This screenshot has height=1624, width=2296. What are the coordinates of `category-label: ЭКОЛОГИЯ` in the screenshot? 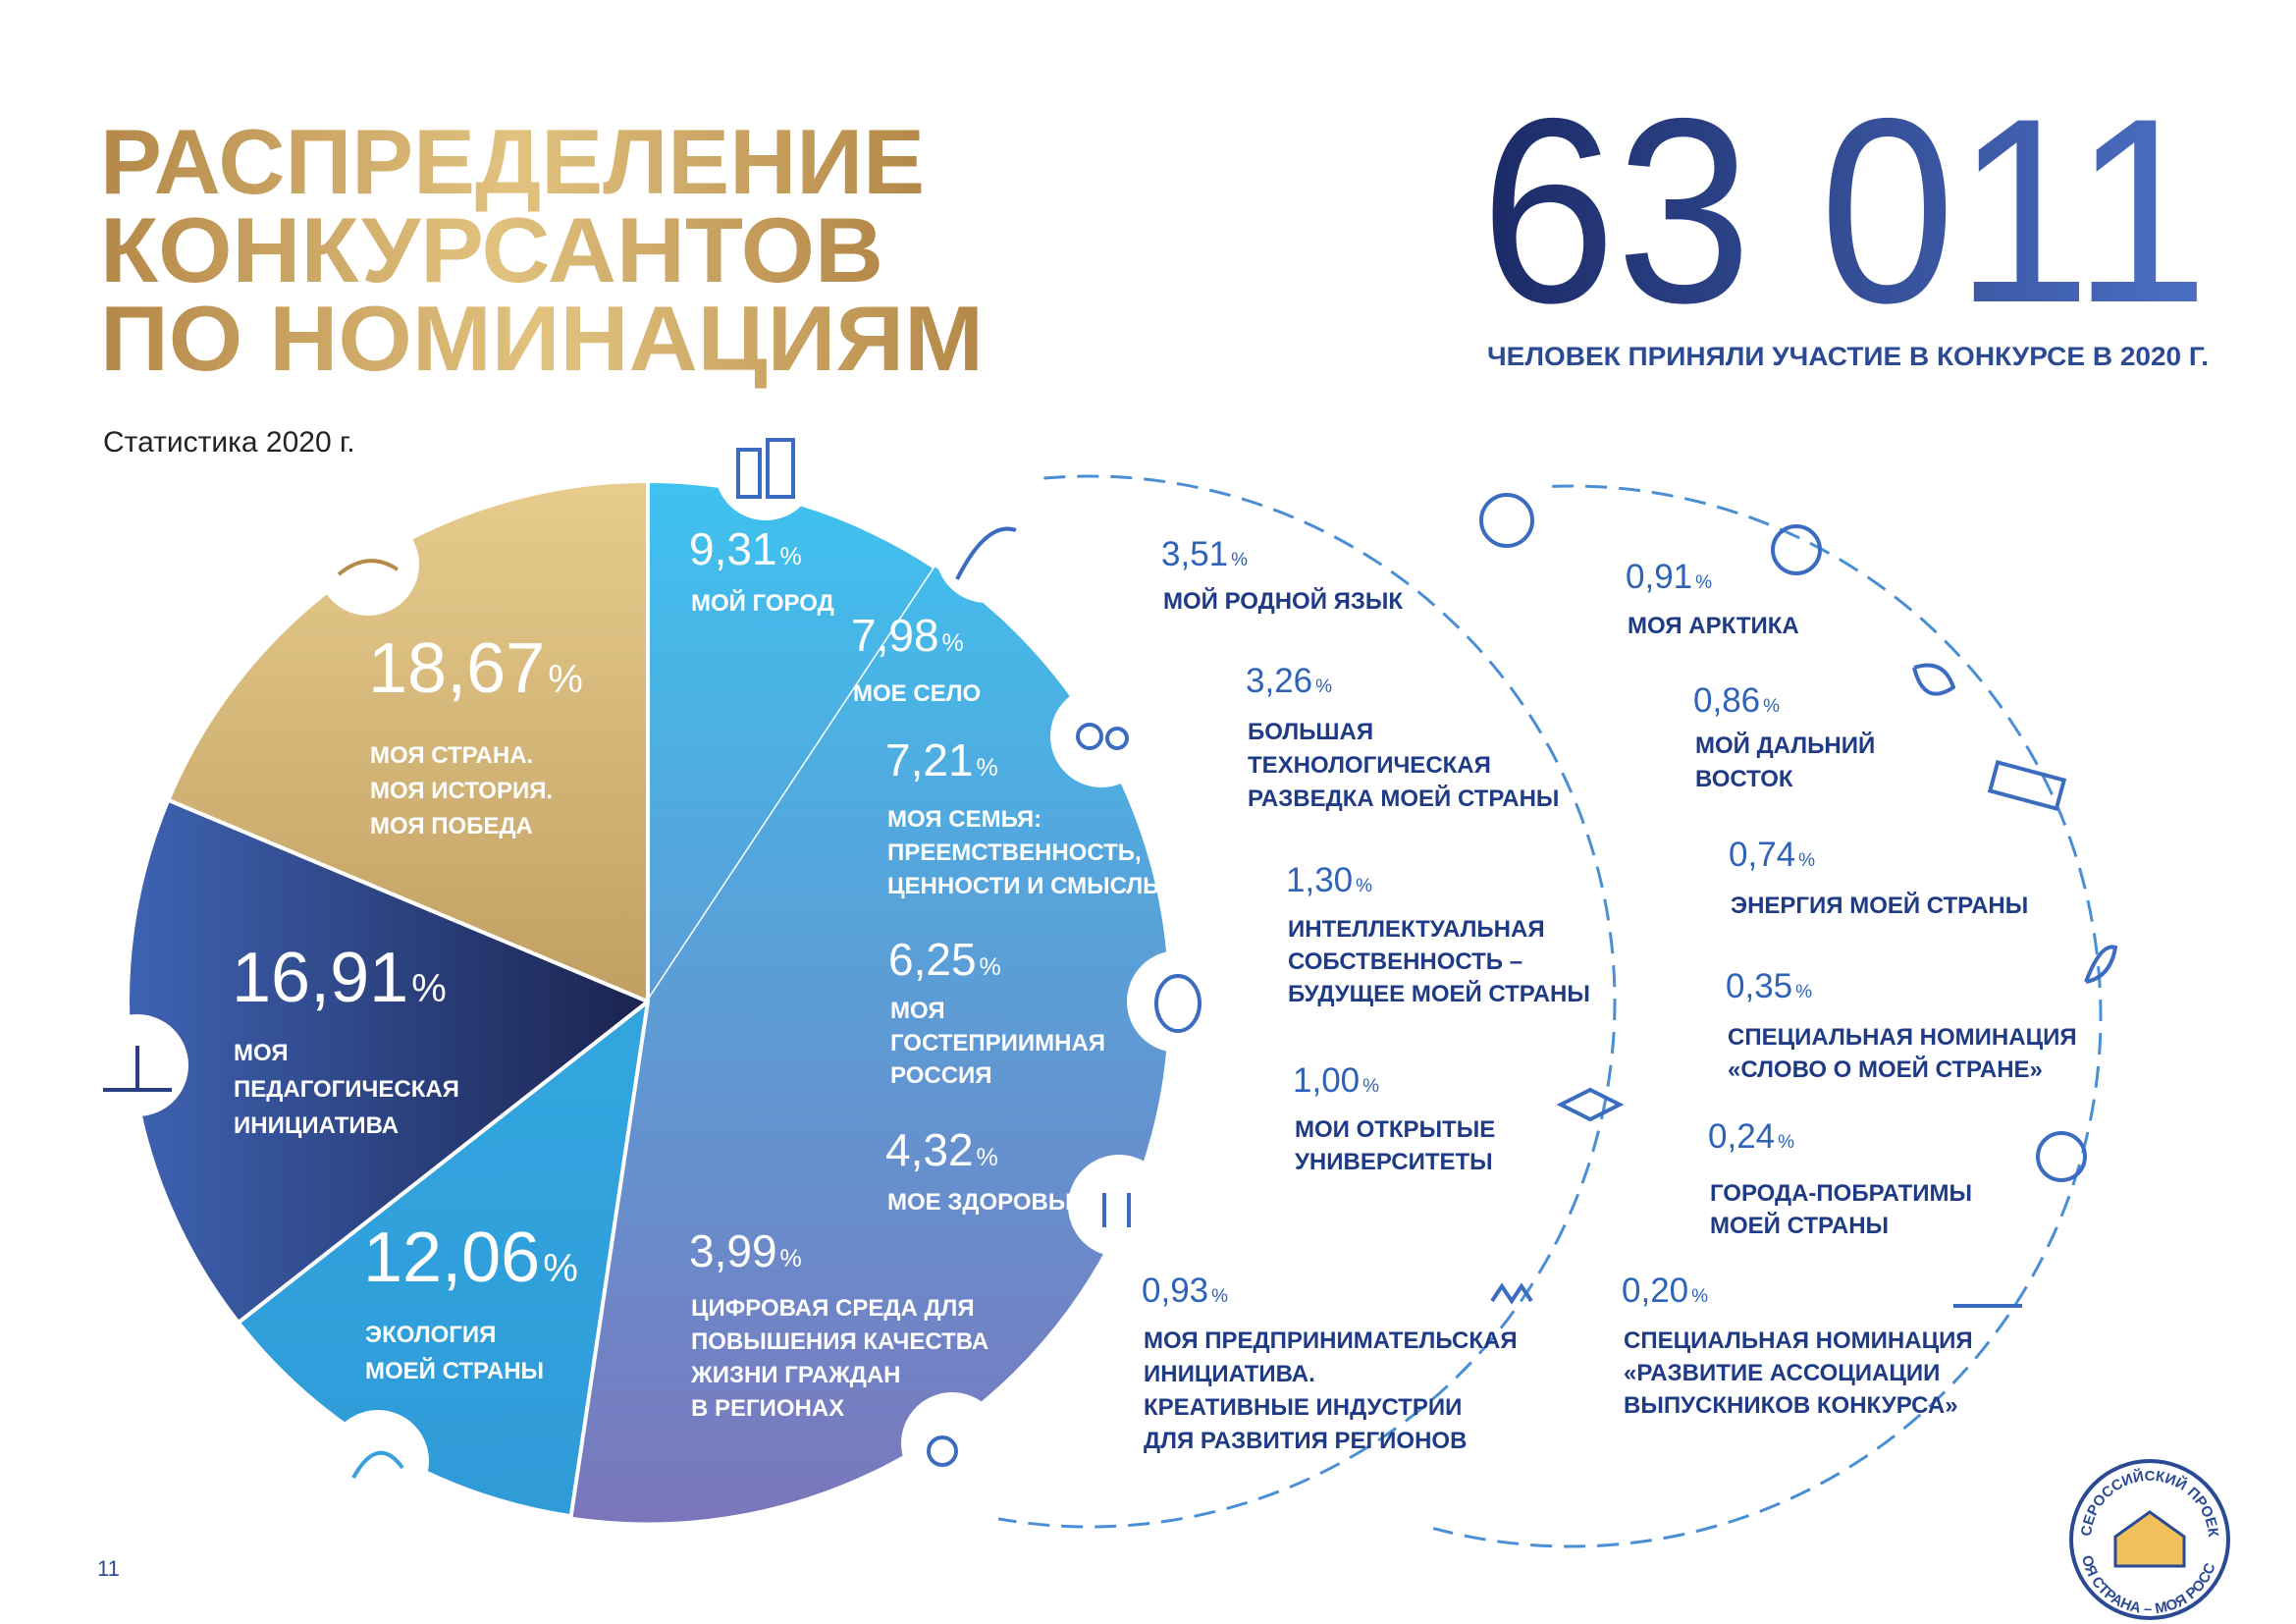 It's located at (431, 1335).